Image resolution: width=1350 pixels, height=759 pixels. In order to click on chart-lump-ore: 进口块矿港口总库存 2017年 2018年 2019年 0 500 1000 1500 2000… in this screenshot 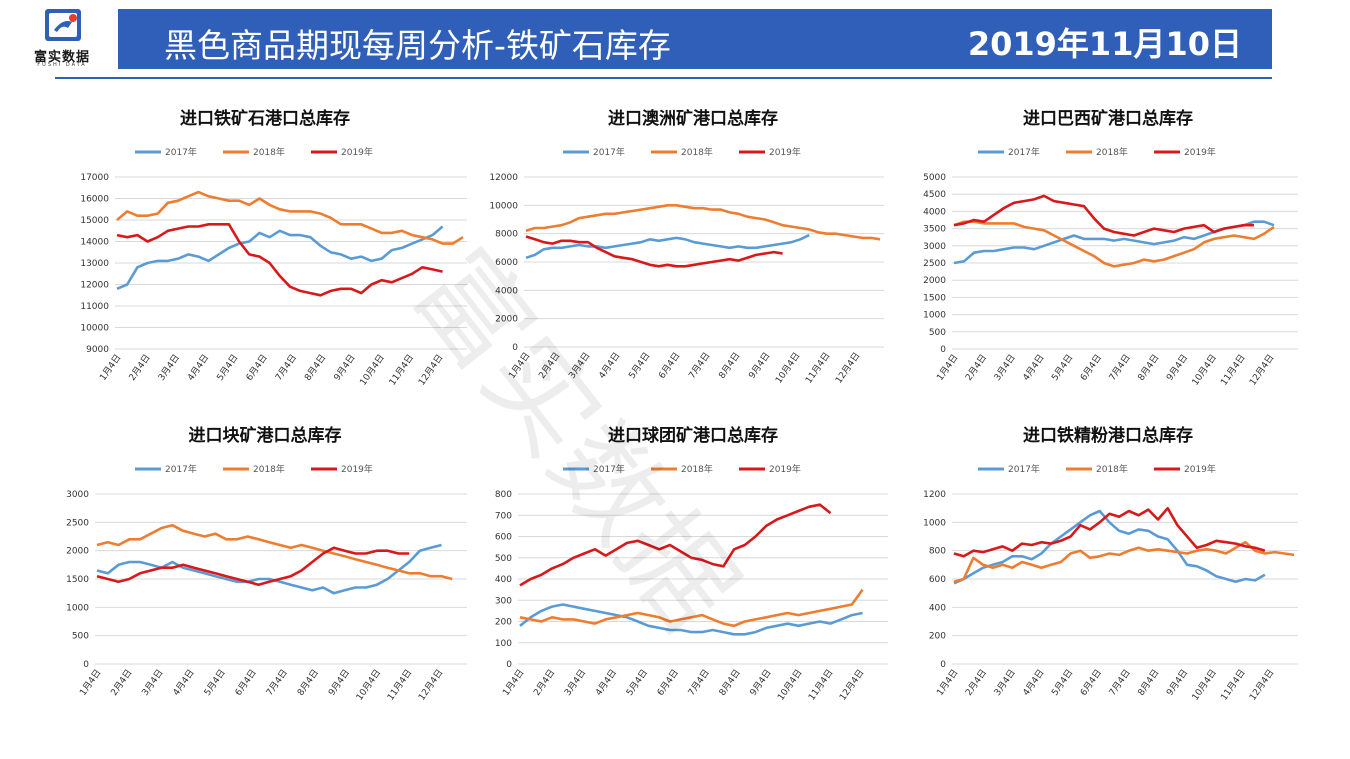, I will do `click(266, 564)`.